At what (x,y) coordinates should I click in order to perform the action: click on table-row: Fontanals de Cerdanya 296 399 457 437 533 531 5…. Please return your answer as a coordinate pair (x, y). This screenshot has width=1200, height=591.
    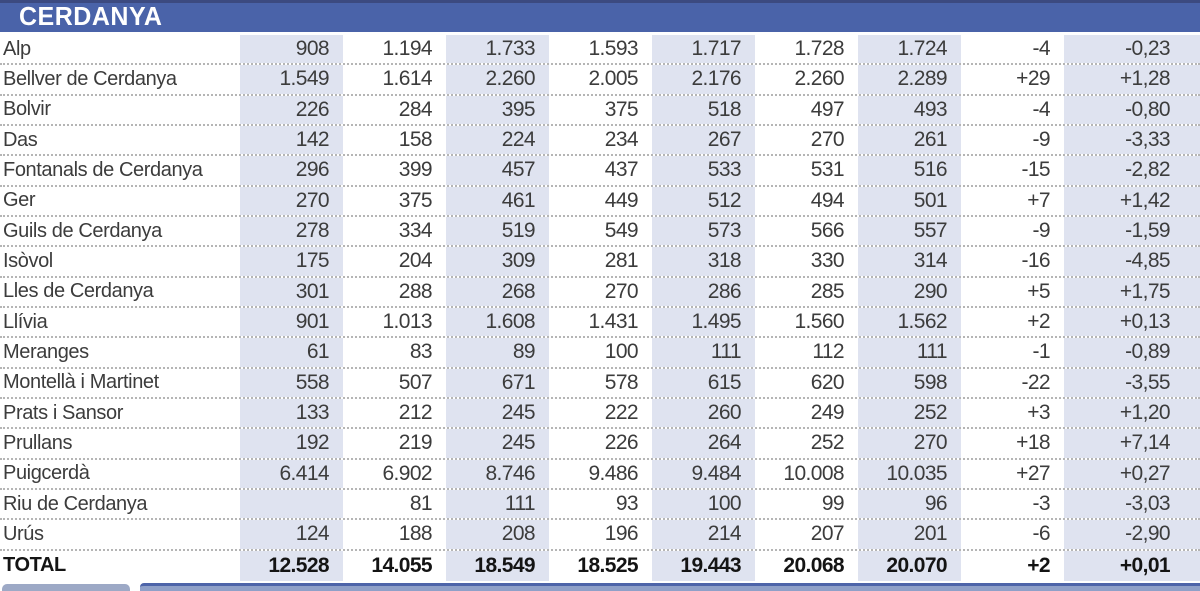
    Looking at the image, I should click on (600, 171).